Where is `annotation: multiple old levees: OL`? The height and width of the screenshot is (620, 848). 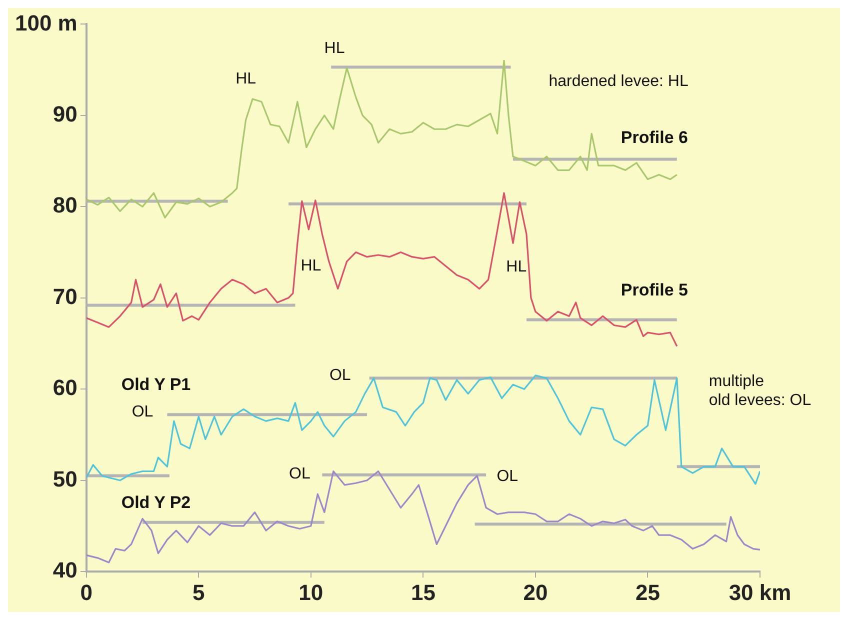 annotation: multiple old levees: OL is located at coordinates (760, 390).